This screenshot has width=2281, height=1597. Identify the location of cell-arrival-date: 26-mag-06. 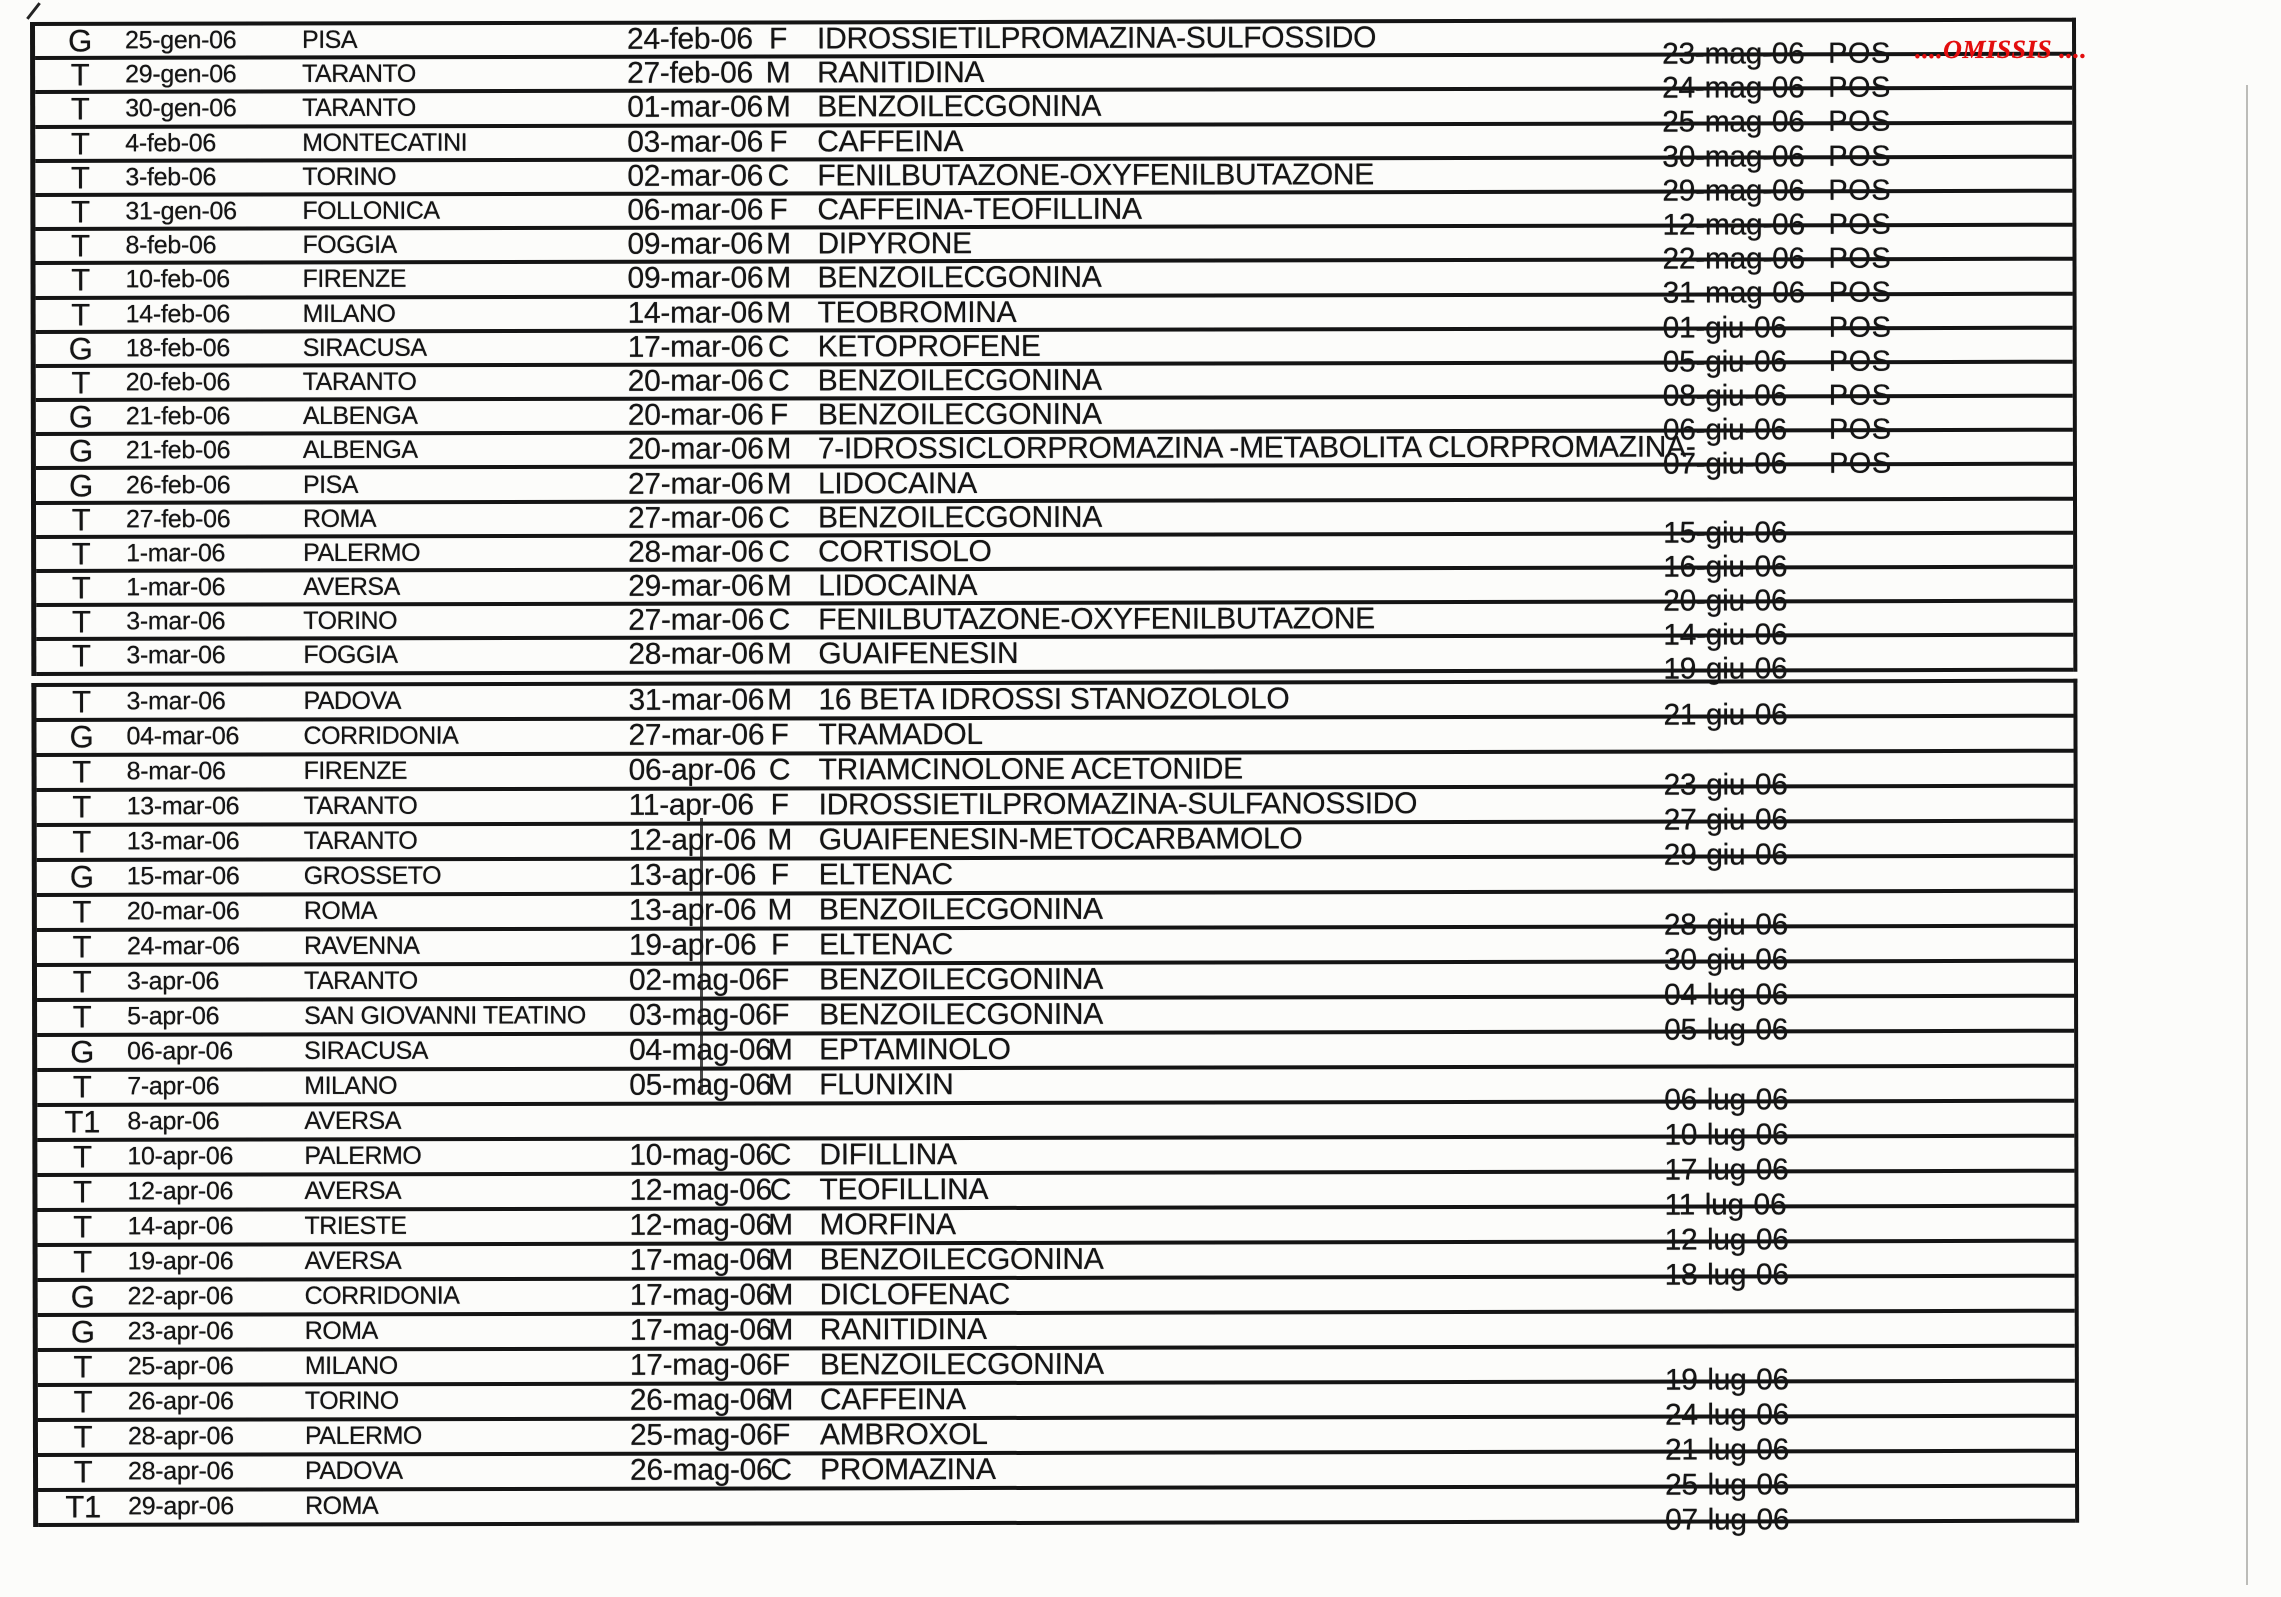
(701, 1400).